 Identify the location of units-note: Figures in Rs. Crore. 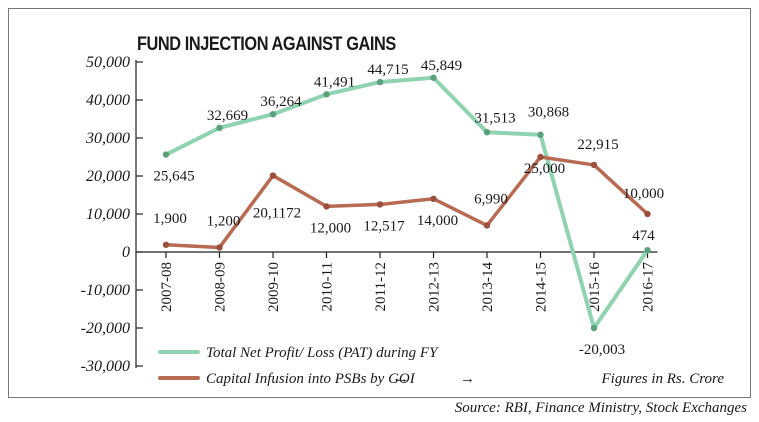
(663, 379).